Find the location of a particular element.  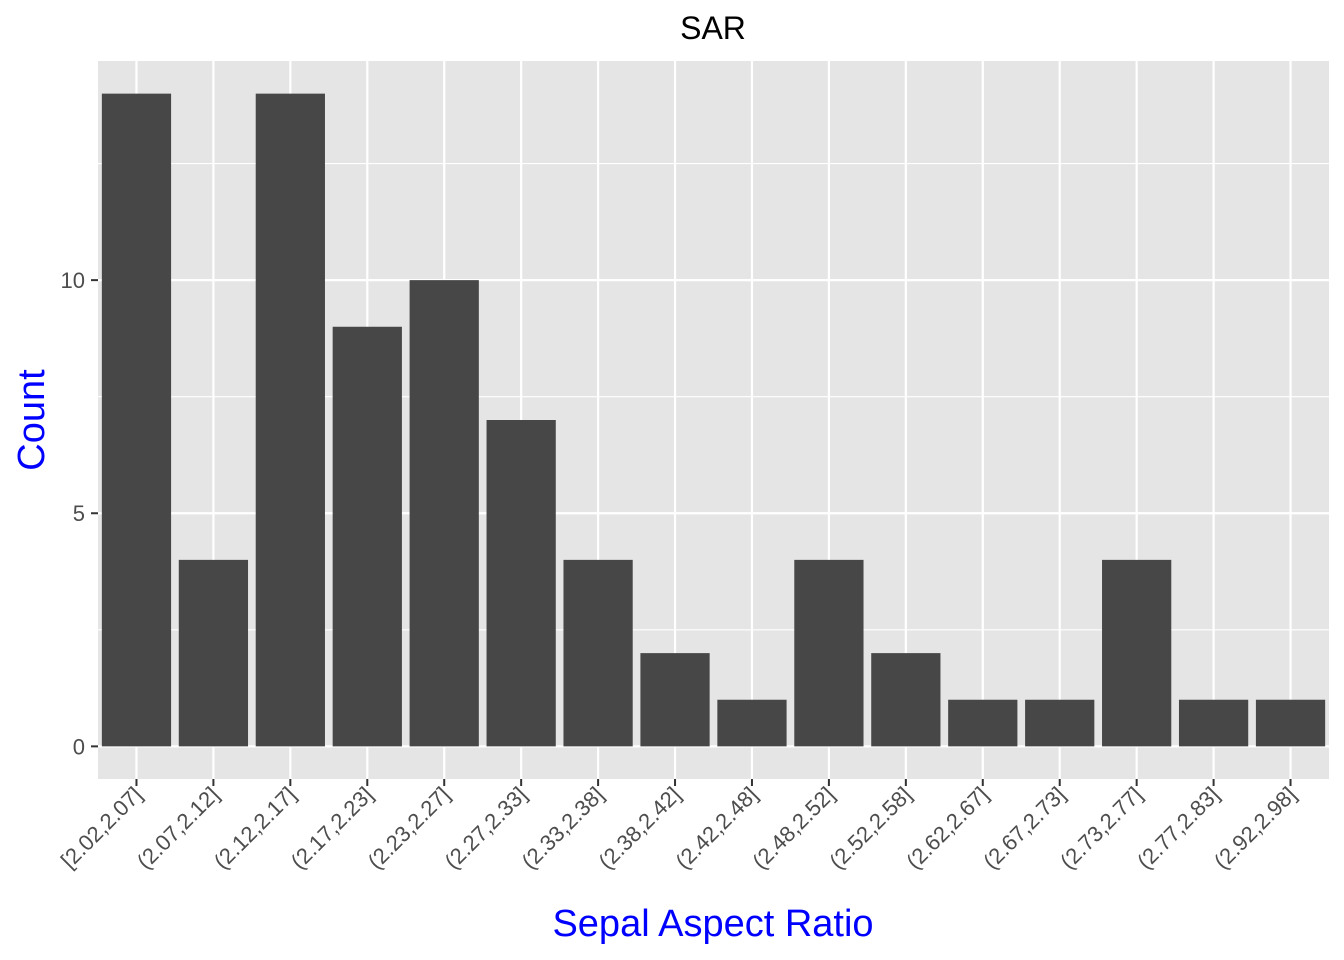

x-tick-label: (2.48,2.52] is located at coordinates (793, 828).